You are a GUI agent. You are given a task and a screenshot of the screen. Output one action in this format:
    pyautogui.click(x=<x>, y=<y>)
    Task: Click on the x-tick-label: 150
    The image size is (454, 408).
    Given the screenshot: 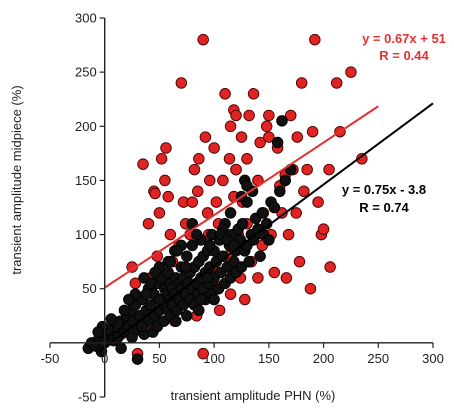 What is the action you would take?
    pyautogui.click(x=269, y=358)
    